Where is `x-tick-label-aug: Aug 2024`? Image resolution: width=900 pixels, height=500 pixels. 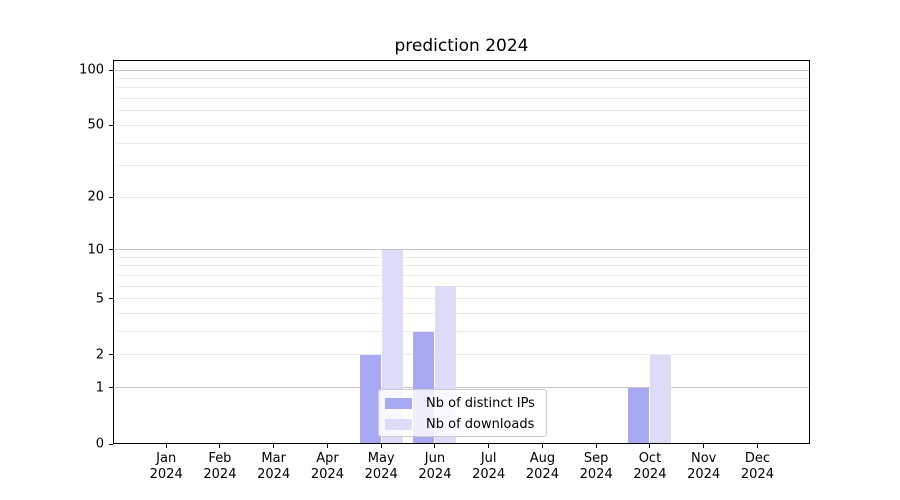 x-tick-label-aug: Aug 2024 is located at coordinates (542, 467).